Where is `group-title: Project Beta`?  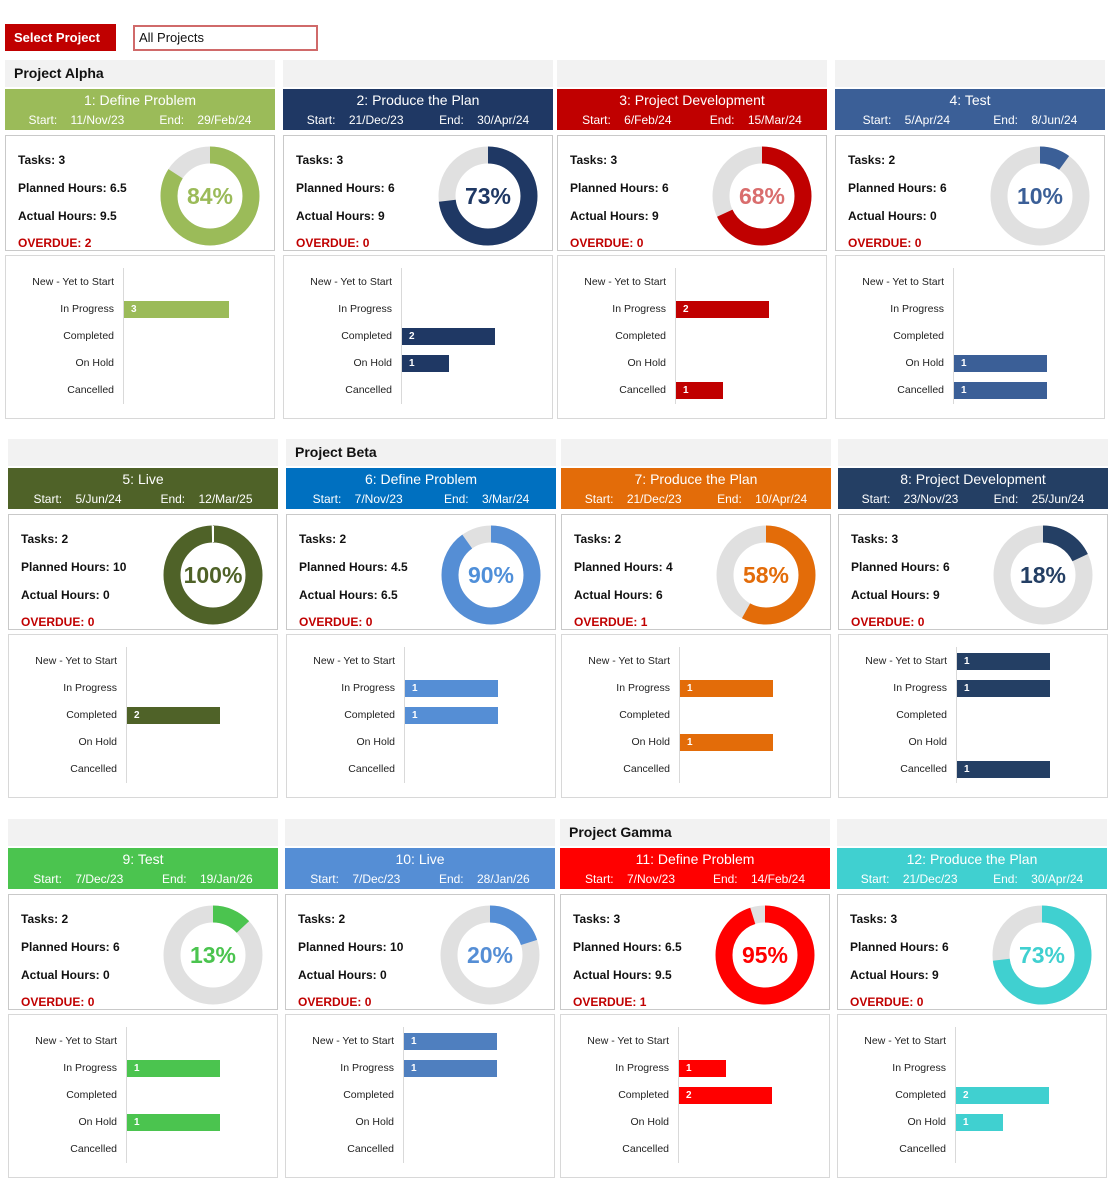 group-title: Project Beta is located at coordinates (421, 452).